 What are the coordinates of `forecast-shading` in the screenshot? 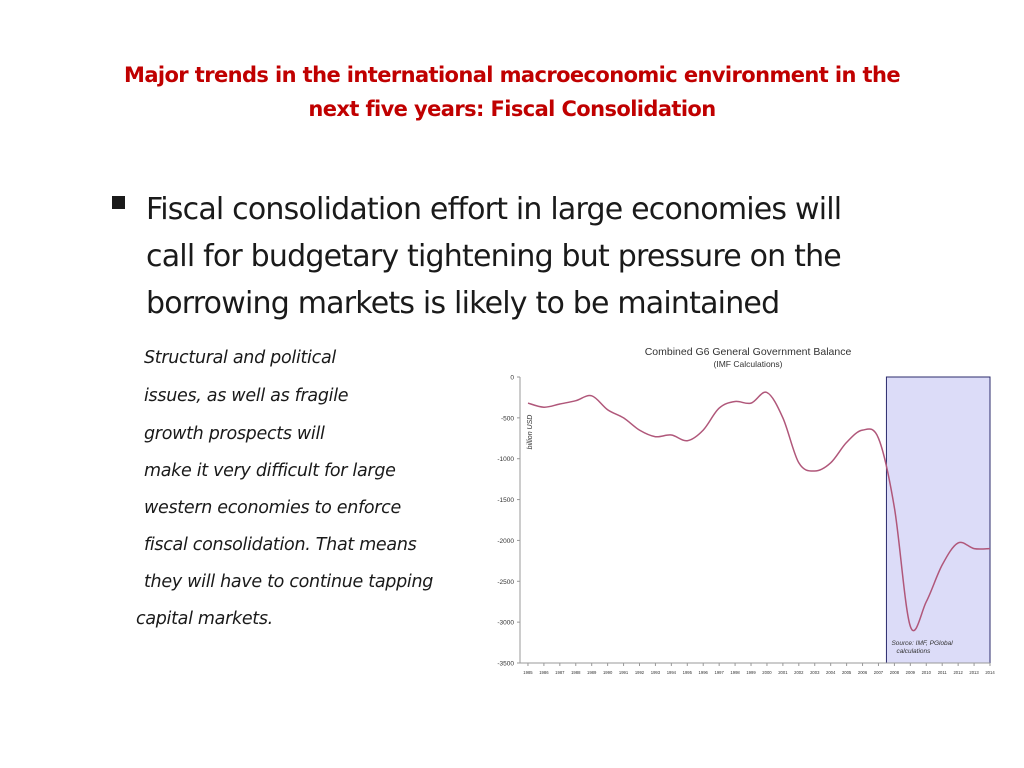 It's located at (938, 520).